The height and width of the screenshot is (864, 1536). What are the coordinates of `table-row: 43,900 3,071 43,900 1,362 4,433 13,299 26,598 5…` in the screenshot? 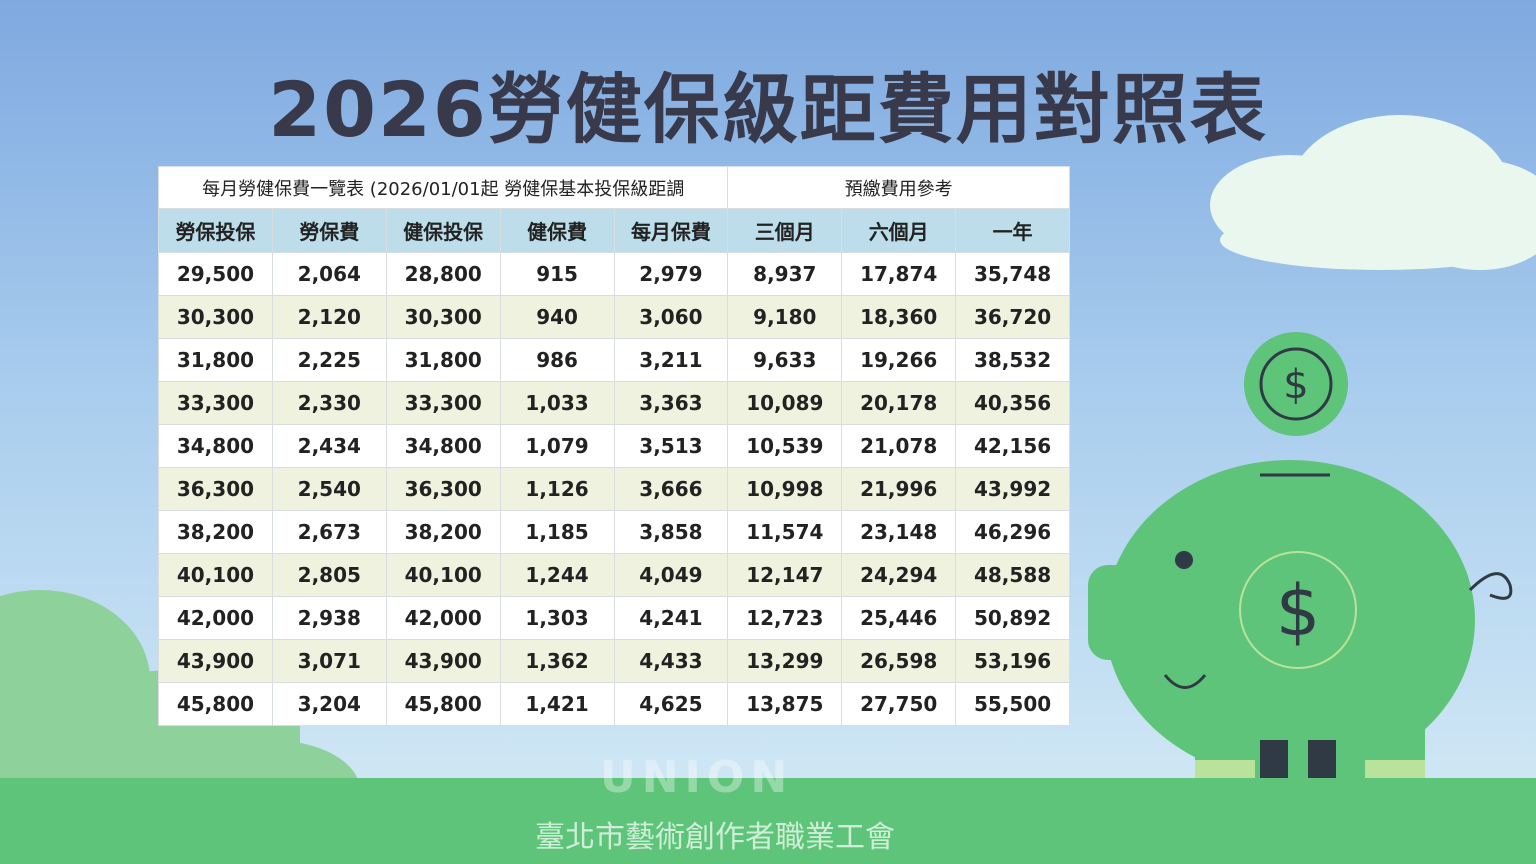 It's located at (614, 661).